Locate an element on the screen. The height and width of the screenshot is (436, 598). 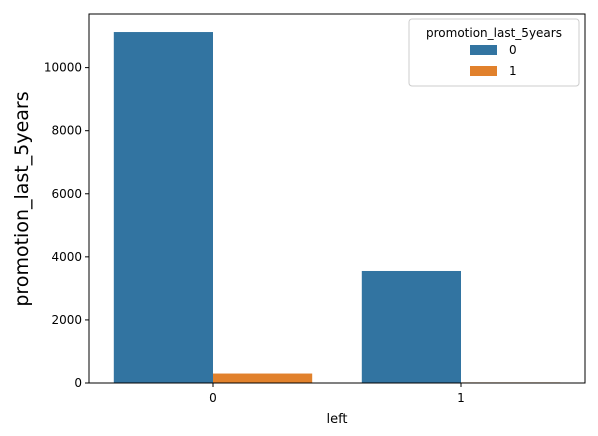
y-tick-label: 10000 is located at coordinates (63, 68).